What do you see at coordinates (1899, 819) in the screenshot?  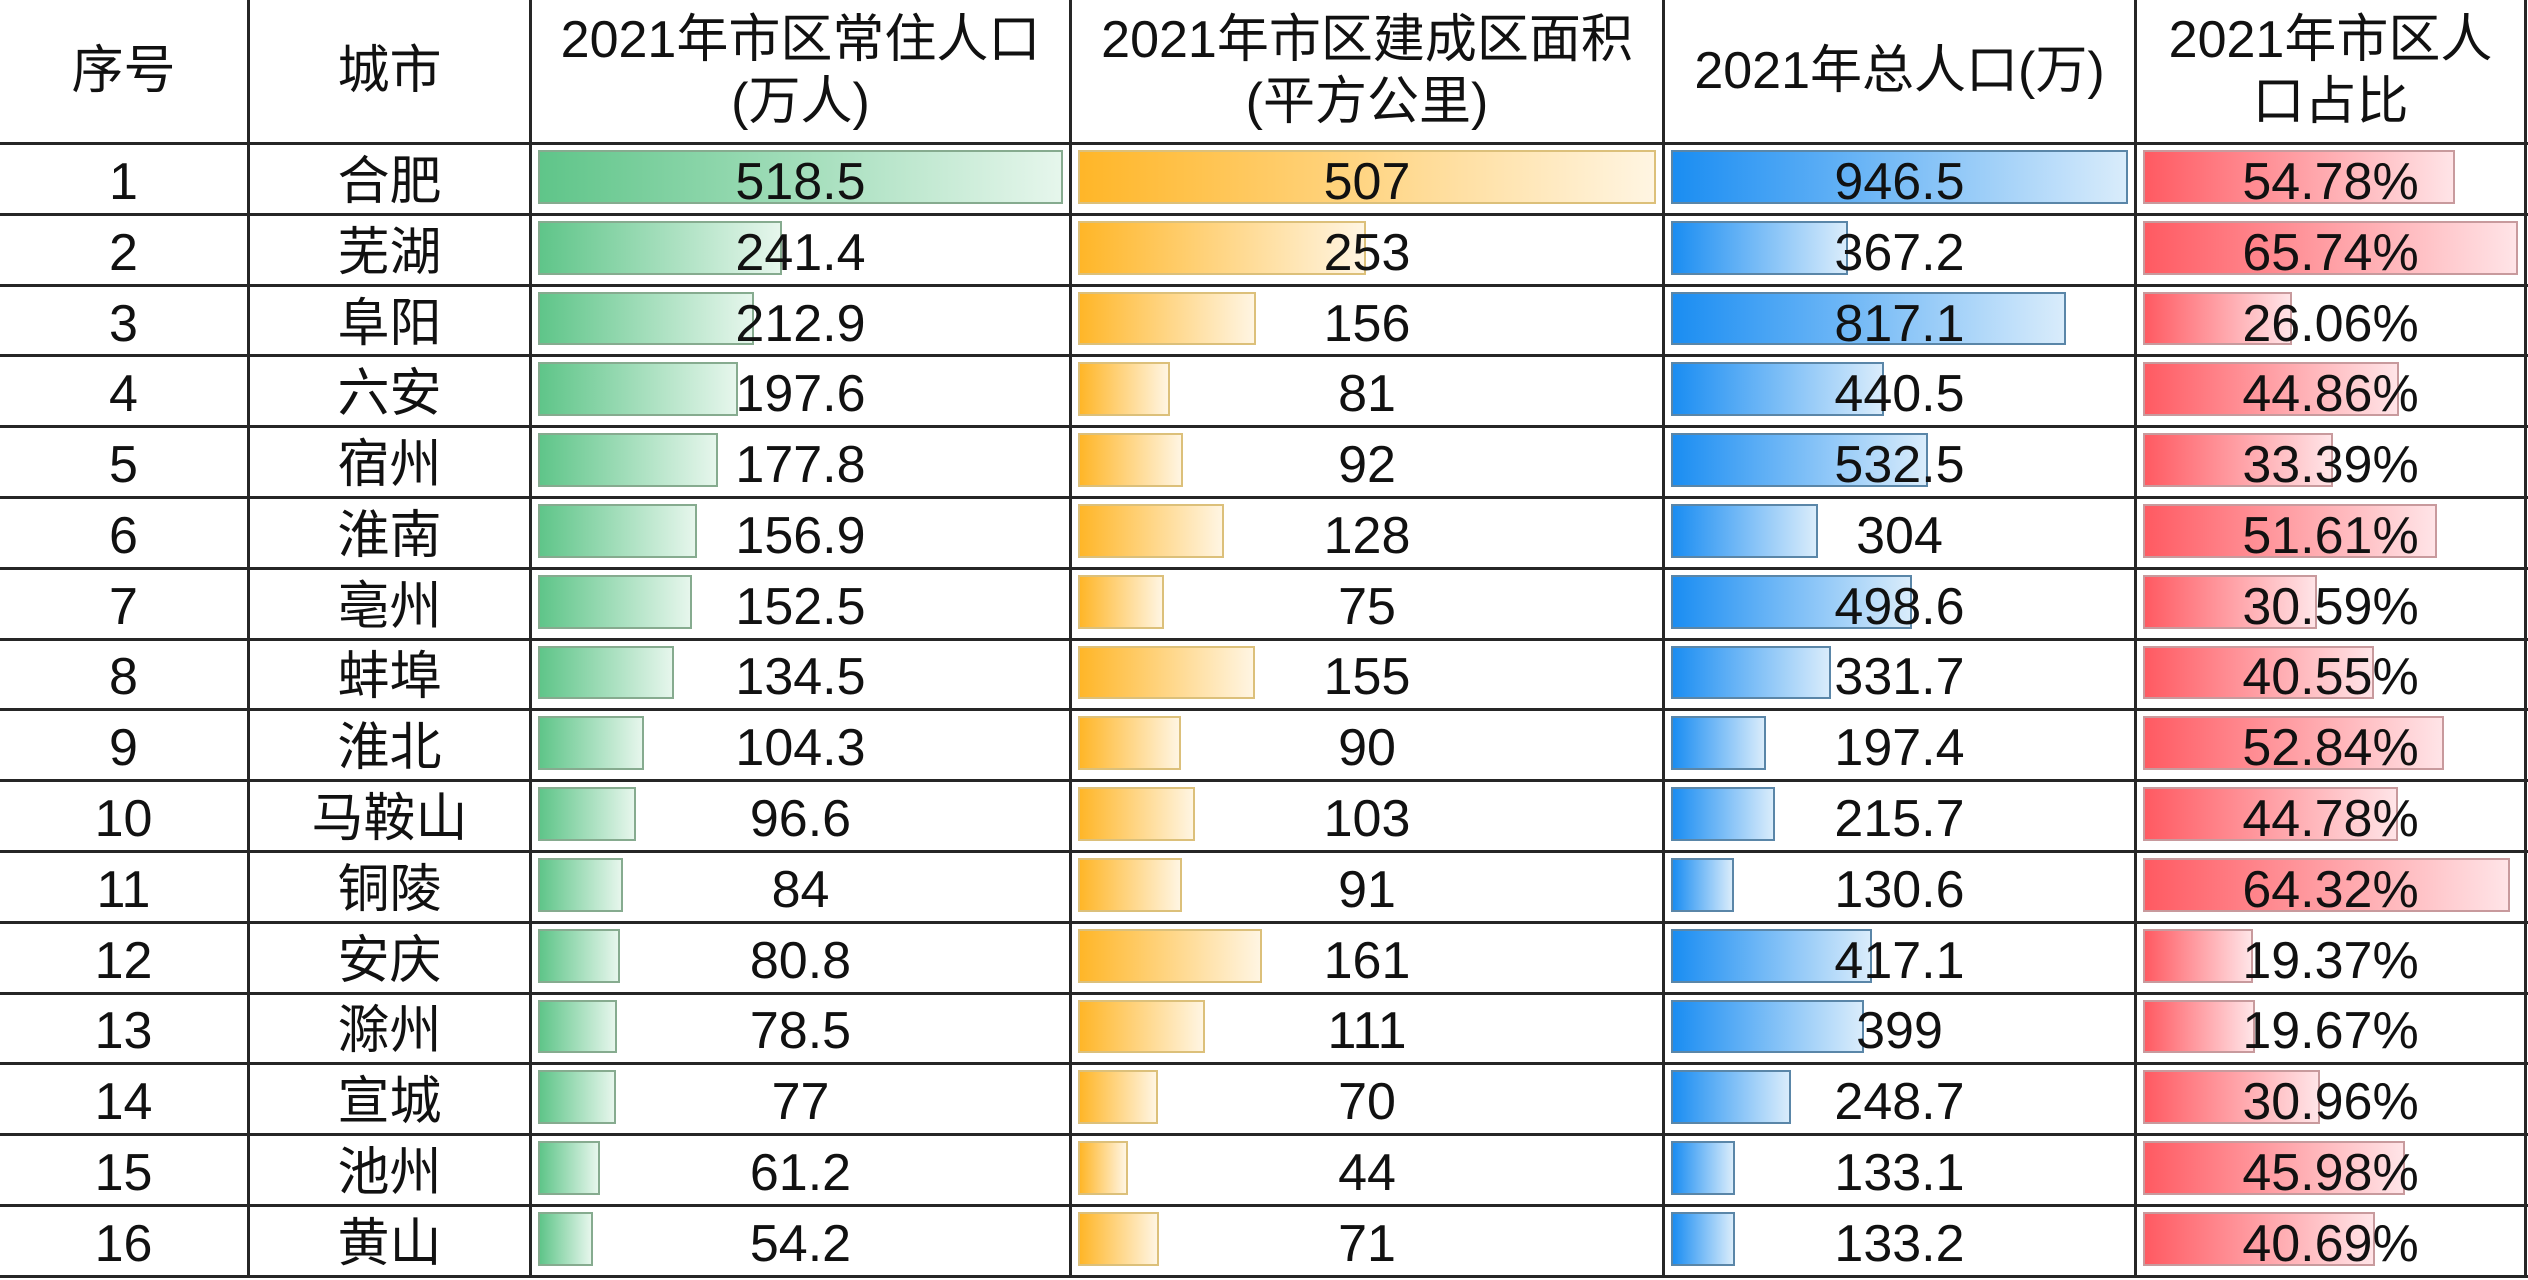 I see `total-population-value: 215.7` at bounding box center [1899, 819].